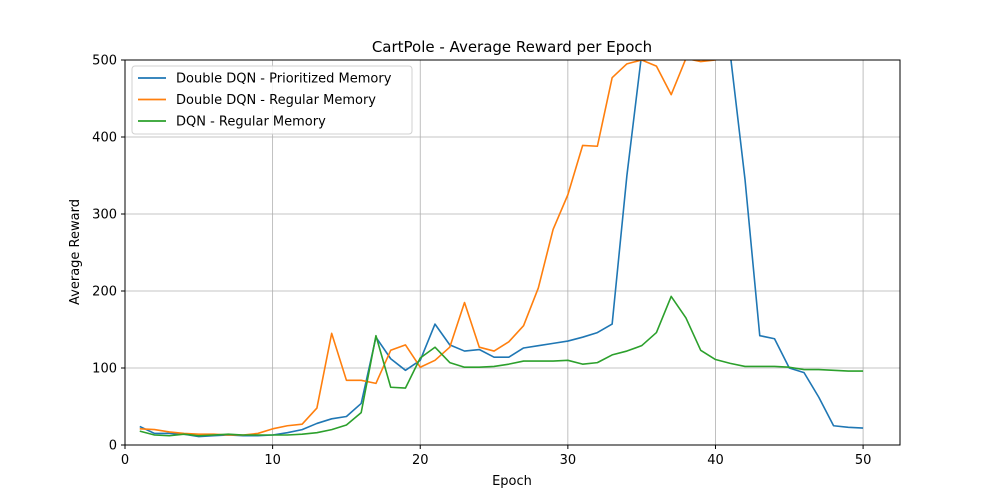 This screenshot has width=1000, height=500. I want to click on y-tick-label: 0, so click(113, 446).